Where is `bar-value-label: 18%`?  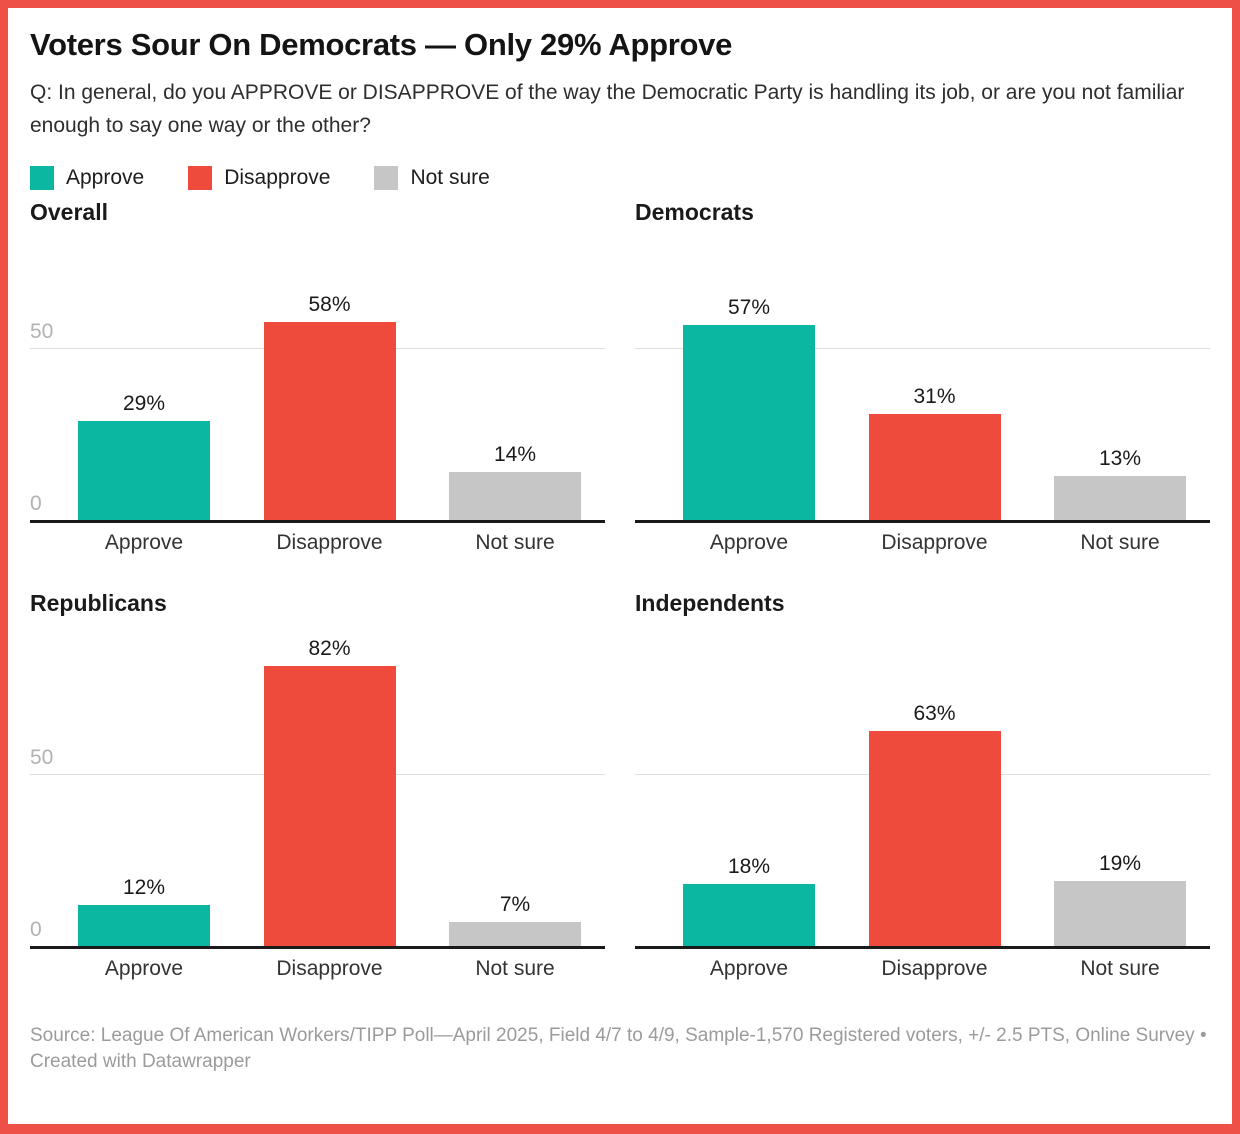 bar-value-label: 18% is located at coordinates (749, 866).